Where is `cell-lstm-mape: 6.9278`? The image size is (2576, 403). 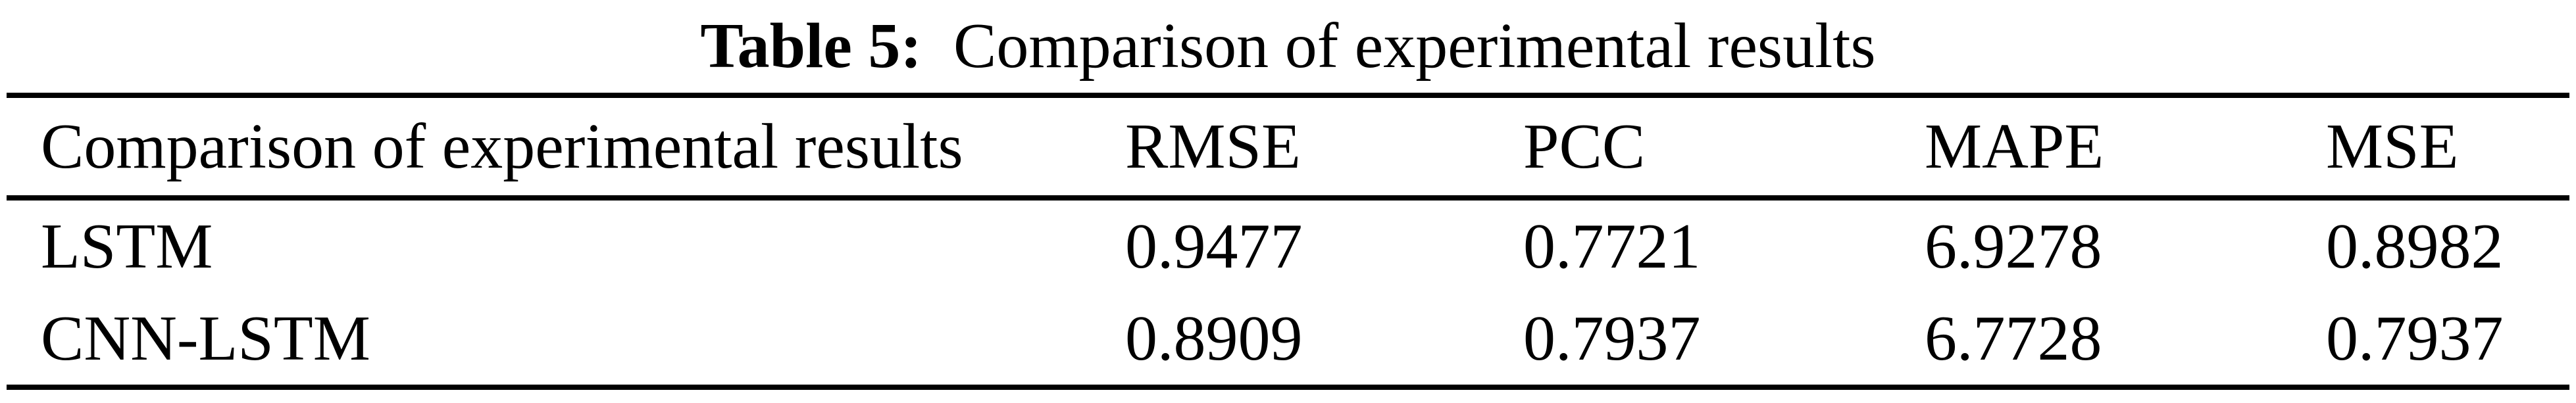
cell-lstm-mape: 6.9278 is located at coordinates (2013, 247).